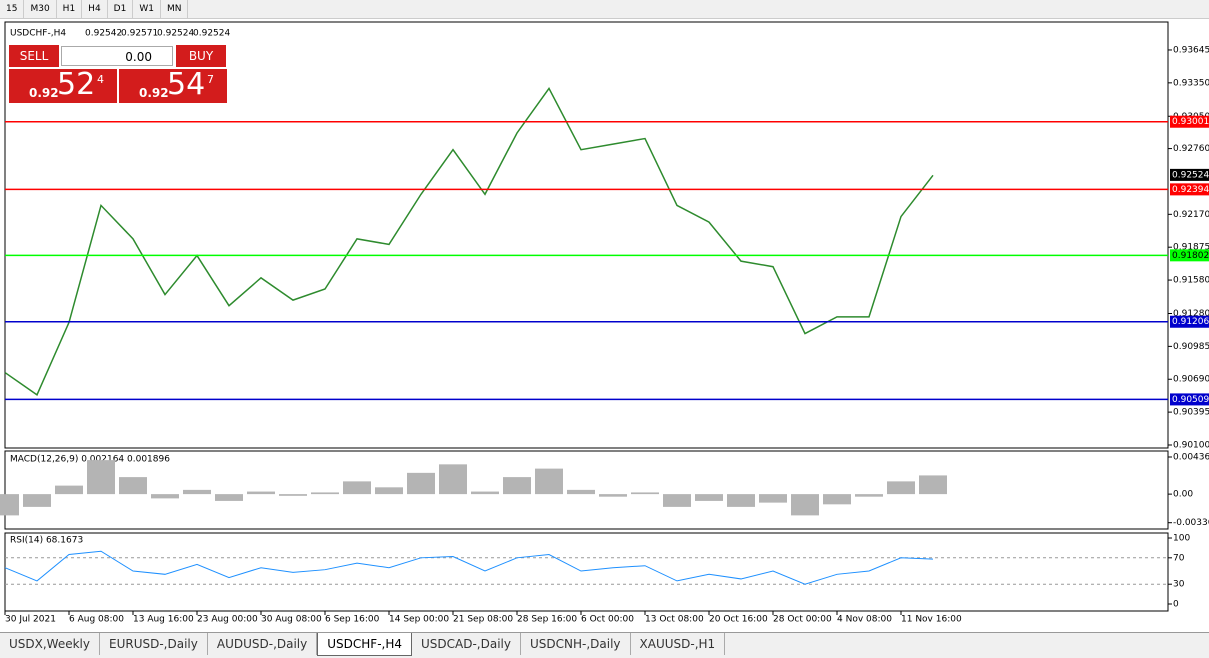 This screenshot has width=1209, height=658. I want to click on y-tick-label: 0.91580, so click(1191, 281).